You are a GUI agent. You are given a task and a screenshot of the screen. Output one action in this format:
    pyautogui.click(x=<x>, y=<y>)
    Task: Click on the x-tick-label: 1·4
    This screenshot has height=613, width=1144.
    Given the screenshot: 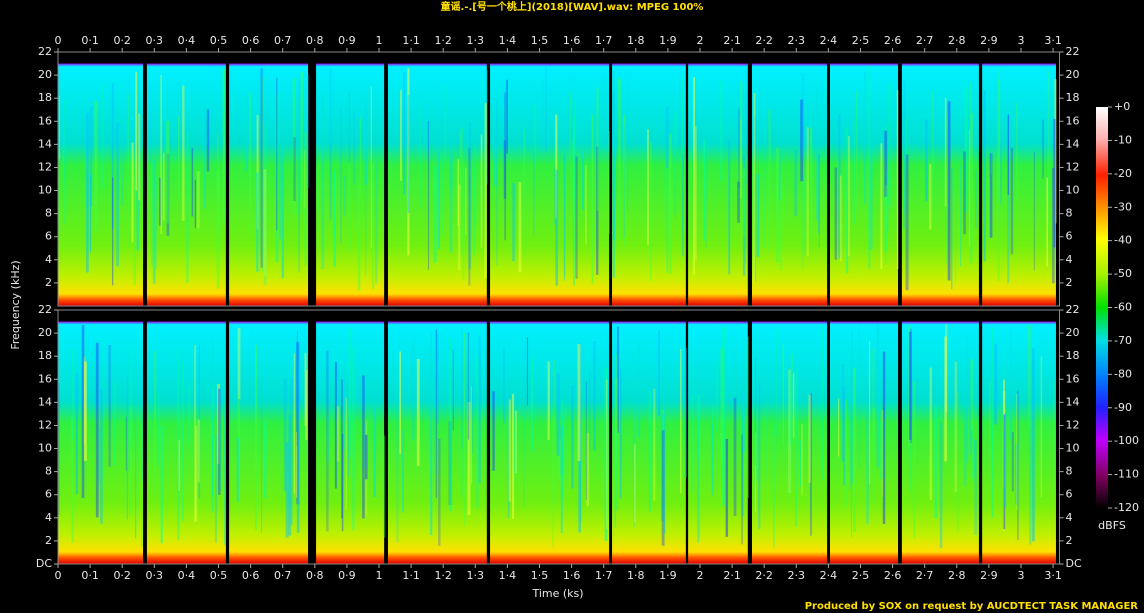 What is the action you would take?
    pyautogui.click(x=508, y=575)
    